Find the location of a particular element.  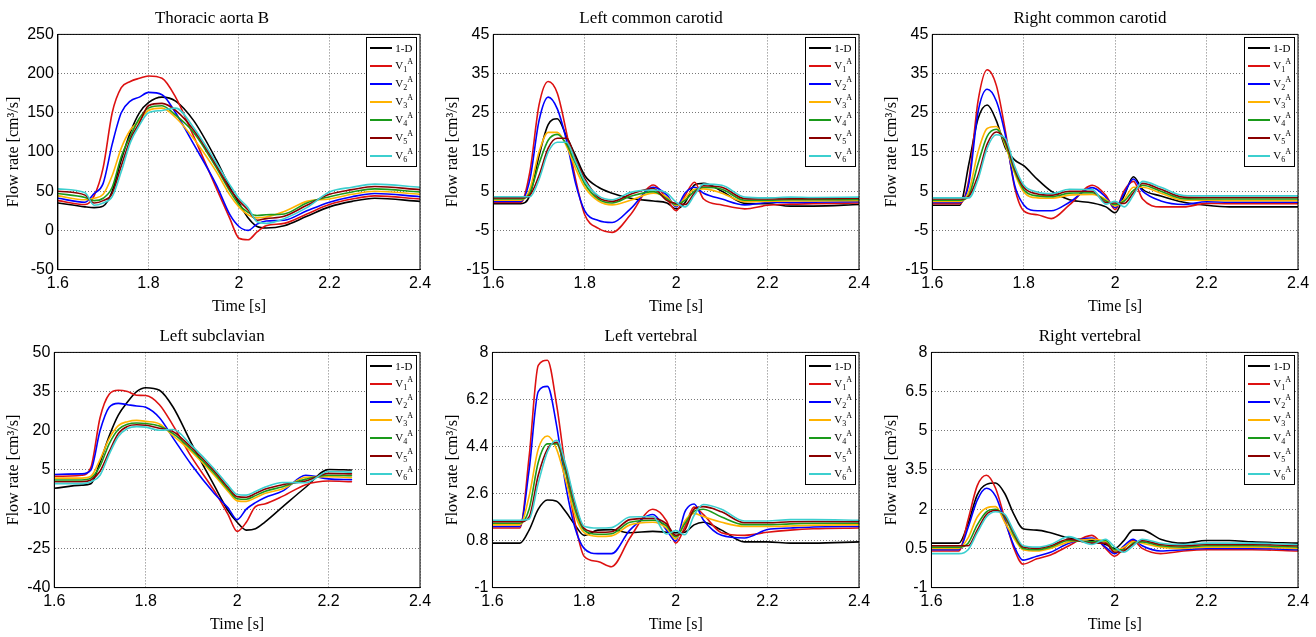

y-tick-label: -25 is located at coordinates (39, 547).